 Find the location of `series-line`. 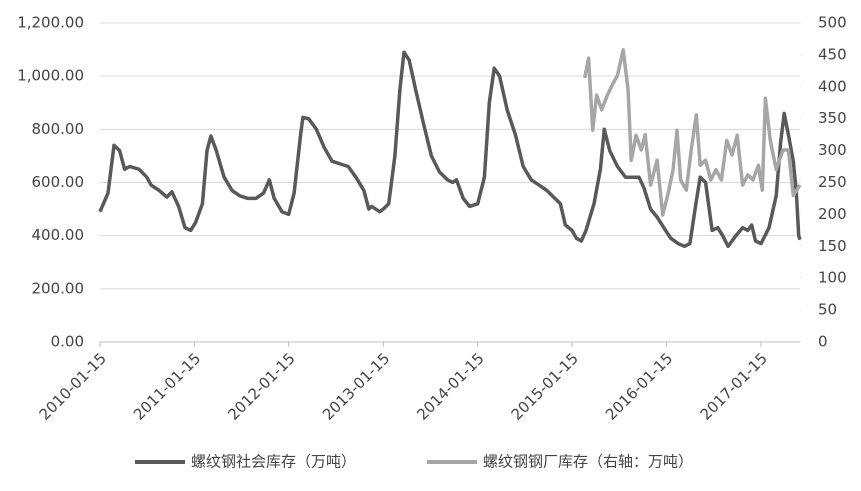

series-line is located at coordinates (692, 132).